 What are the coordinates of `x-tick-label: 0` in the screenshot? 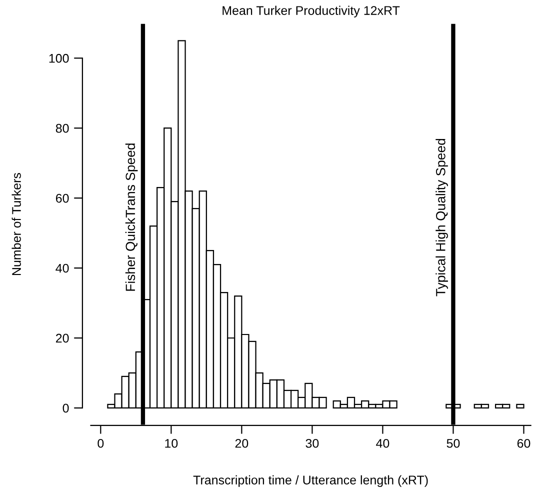 It's located at (101, 443).